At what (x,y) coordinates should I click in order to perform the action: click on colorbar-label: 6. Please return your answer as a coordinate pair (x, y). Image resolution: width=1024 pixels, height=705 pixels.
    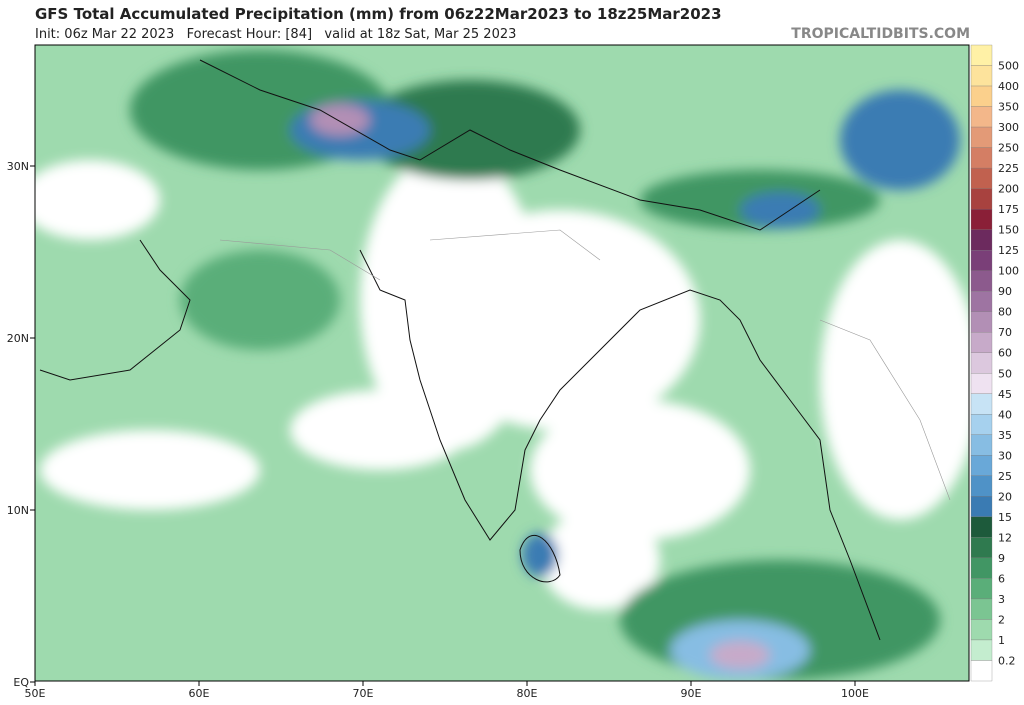
    Looking at the image, I should click on (1001, 578).